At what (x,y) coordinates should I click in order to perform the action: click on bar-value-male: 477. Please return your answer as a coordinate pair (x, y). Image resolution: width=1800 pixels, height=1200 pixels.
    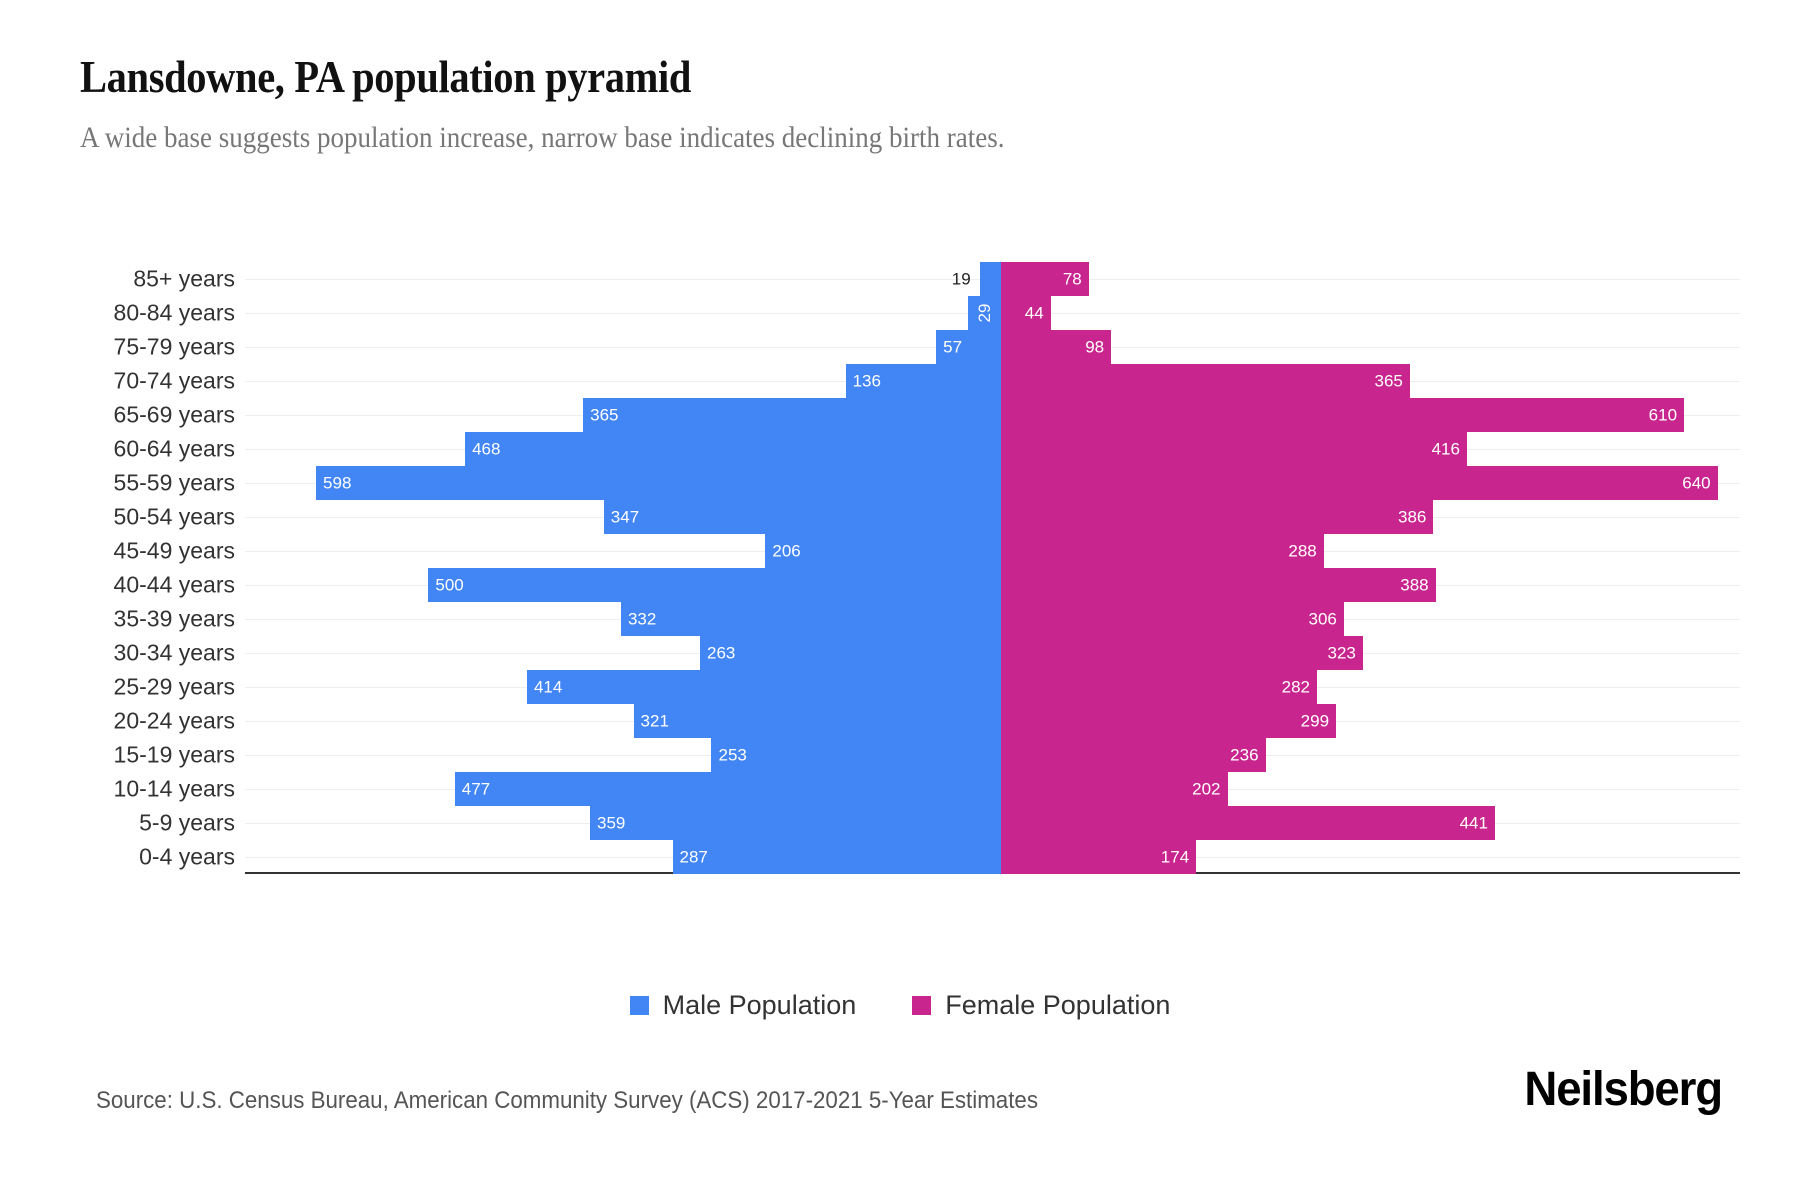
    Looking at the image, I should click on (476, 789).